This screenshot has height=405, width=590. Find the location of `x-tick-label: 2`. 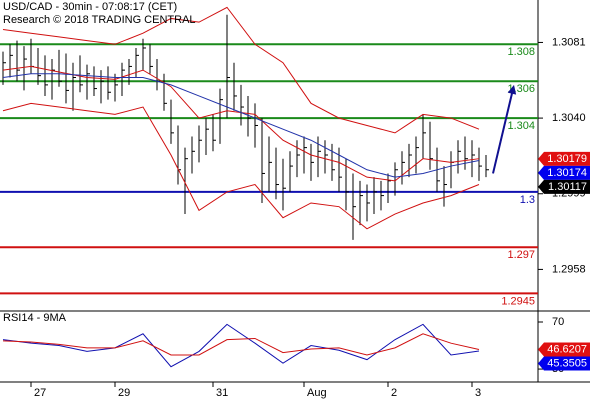

x-tick-label: 2 is located at coordinates (394, 393).